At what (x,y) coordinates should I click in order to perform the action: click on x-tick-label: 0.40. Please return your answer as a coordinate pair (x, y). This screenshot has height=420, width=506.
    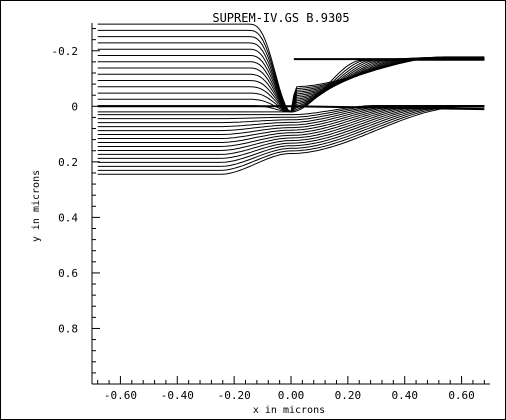
    Looking at the image, I should click on (404, 395).